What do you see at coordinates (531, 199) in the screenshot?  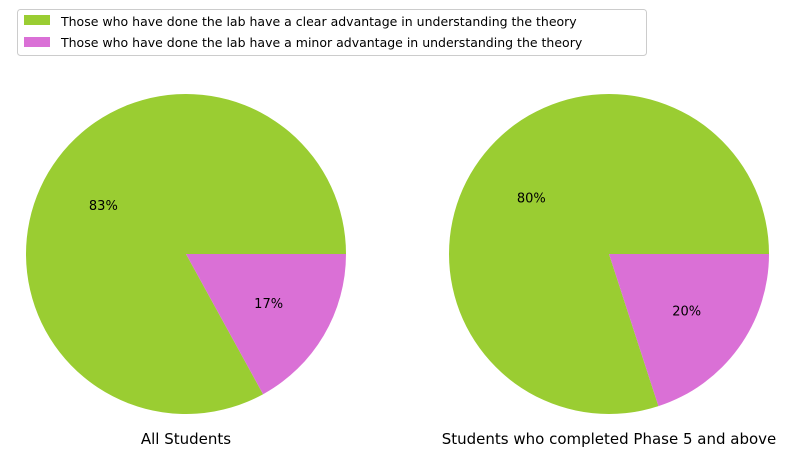 I see `pie-2-label-clear-advantage: 80%` at bounding box center [531, 199].